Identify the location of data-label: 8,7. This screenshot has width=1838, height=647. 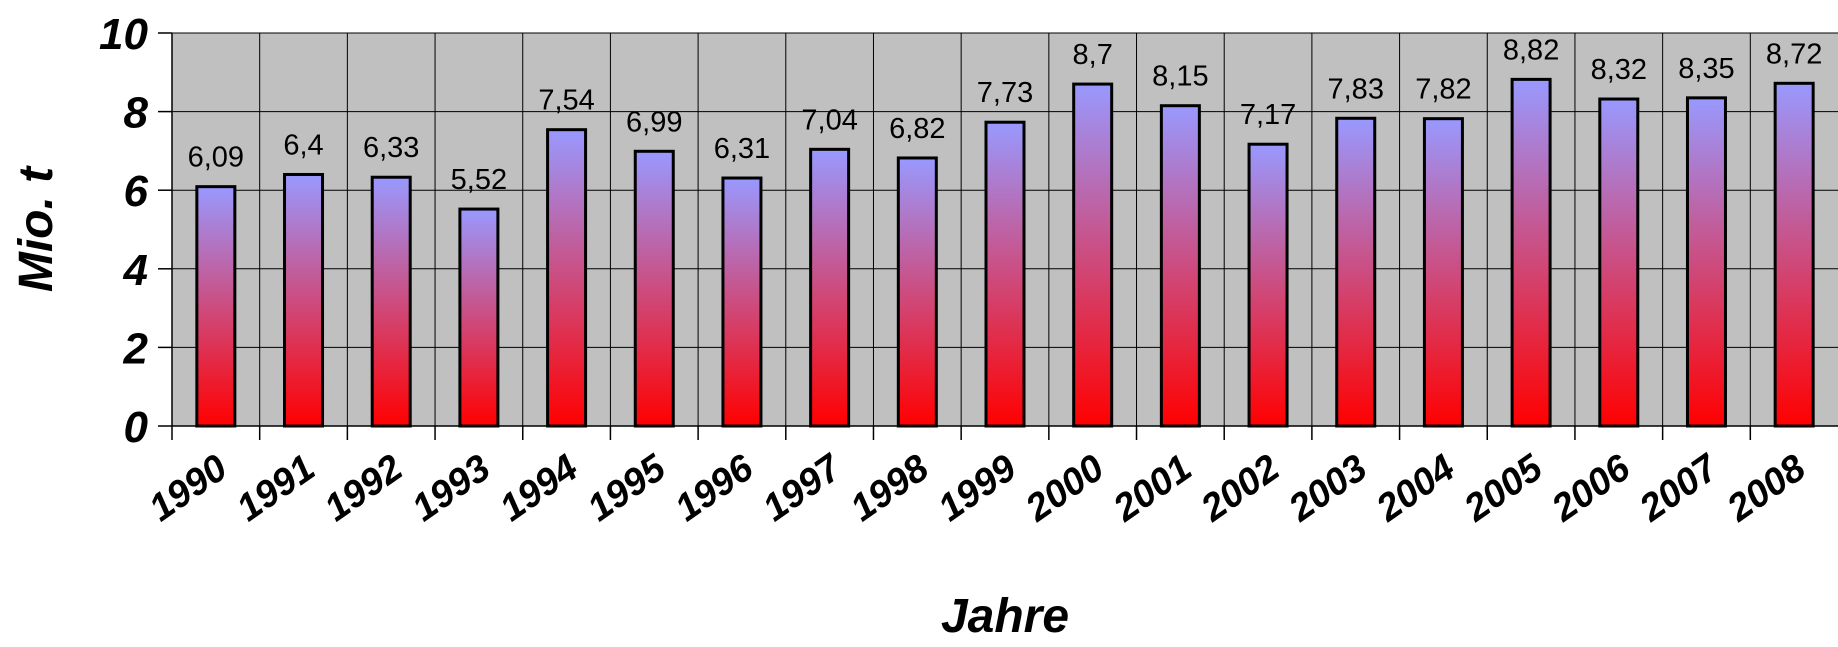
(1093, 55).